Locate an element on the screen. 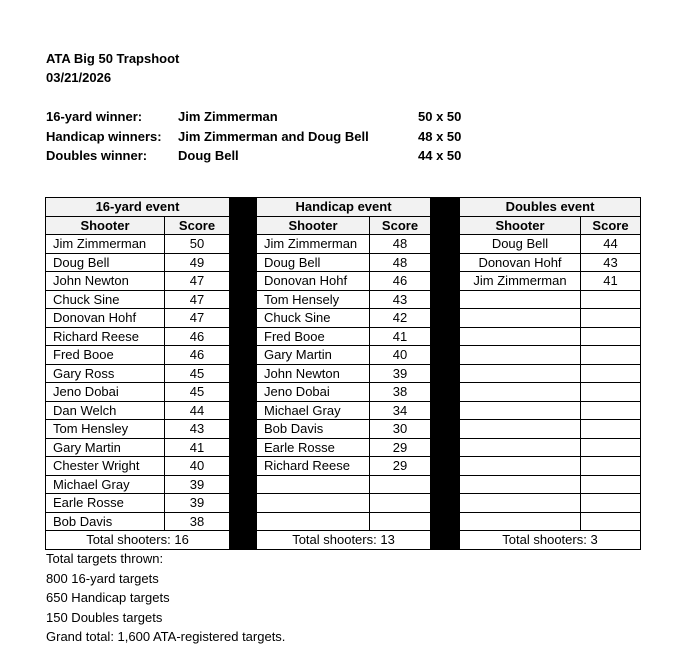  table-row: Michael Gray 39 is located at coordinates (343, 484).